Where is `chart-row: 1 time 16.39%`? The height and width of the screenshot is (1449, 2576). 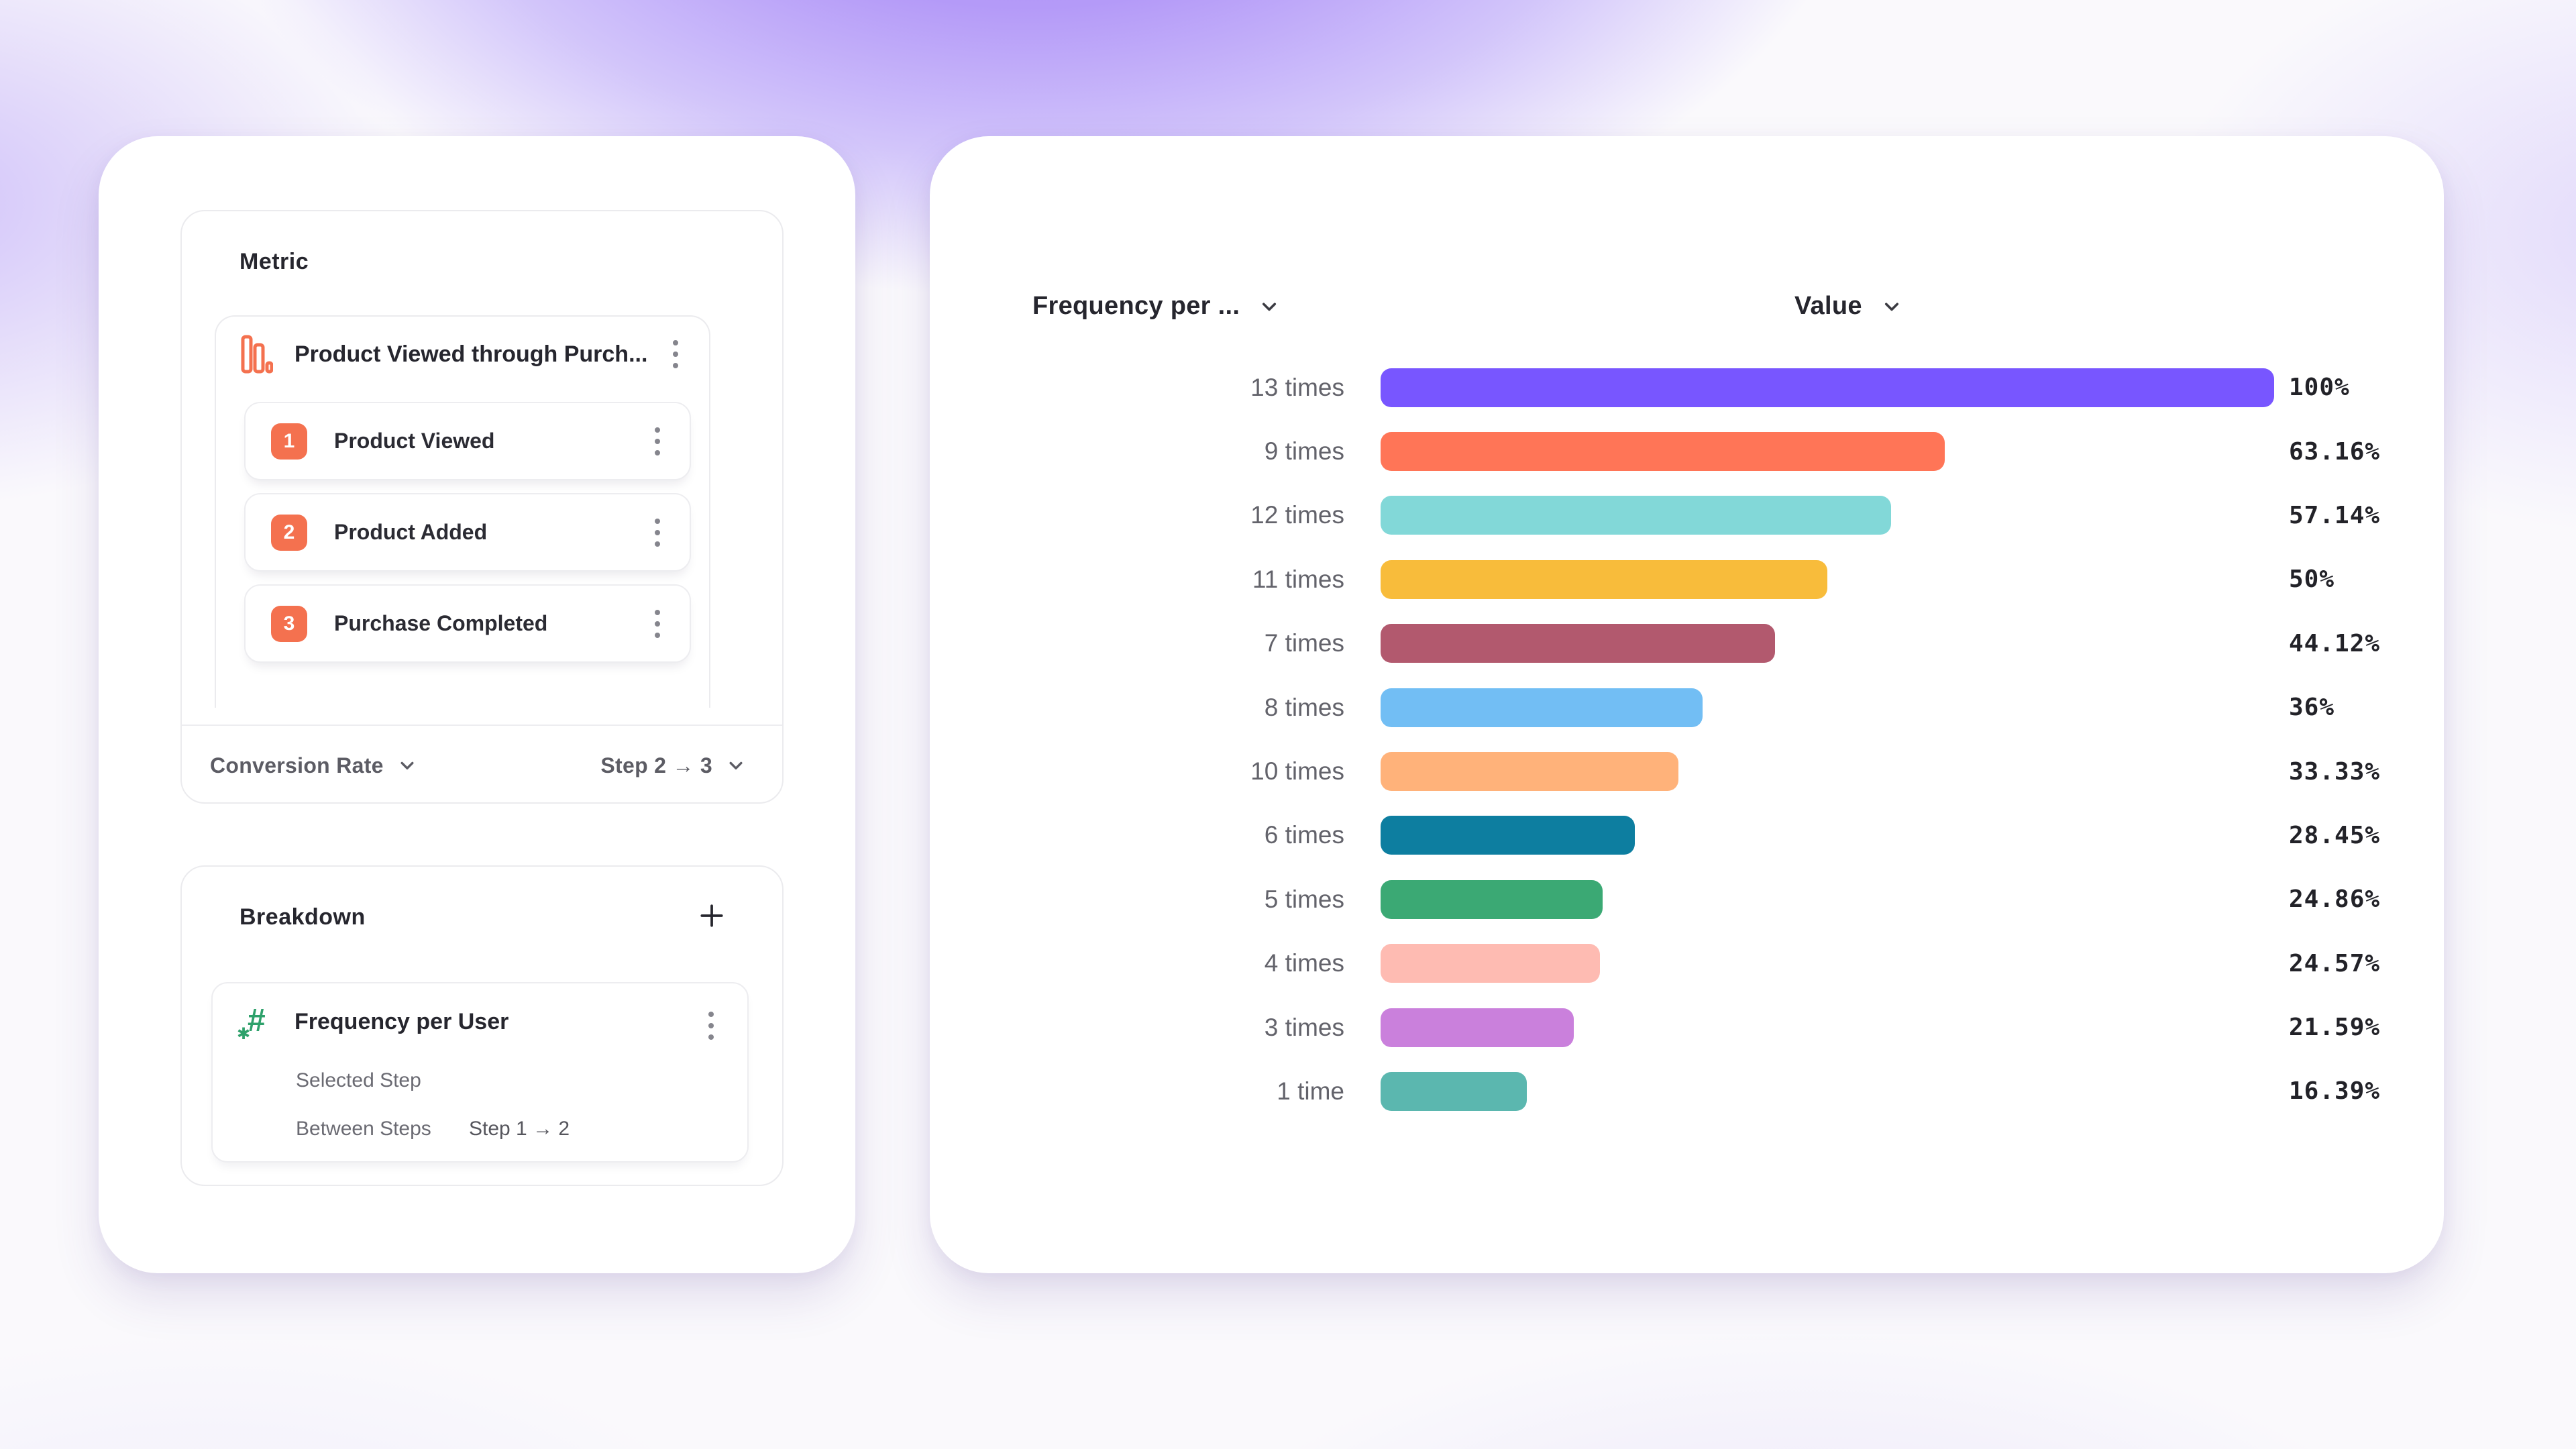
chart-row: 1 time 16.39% is located at coordinates (1687, 1091).